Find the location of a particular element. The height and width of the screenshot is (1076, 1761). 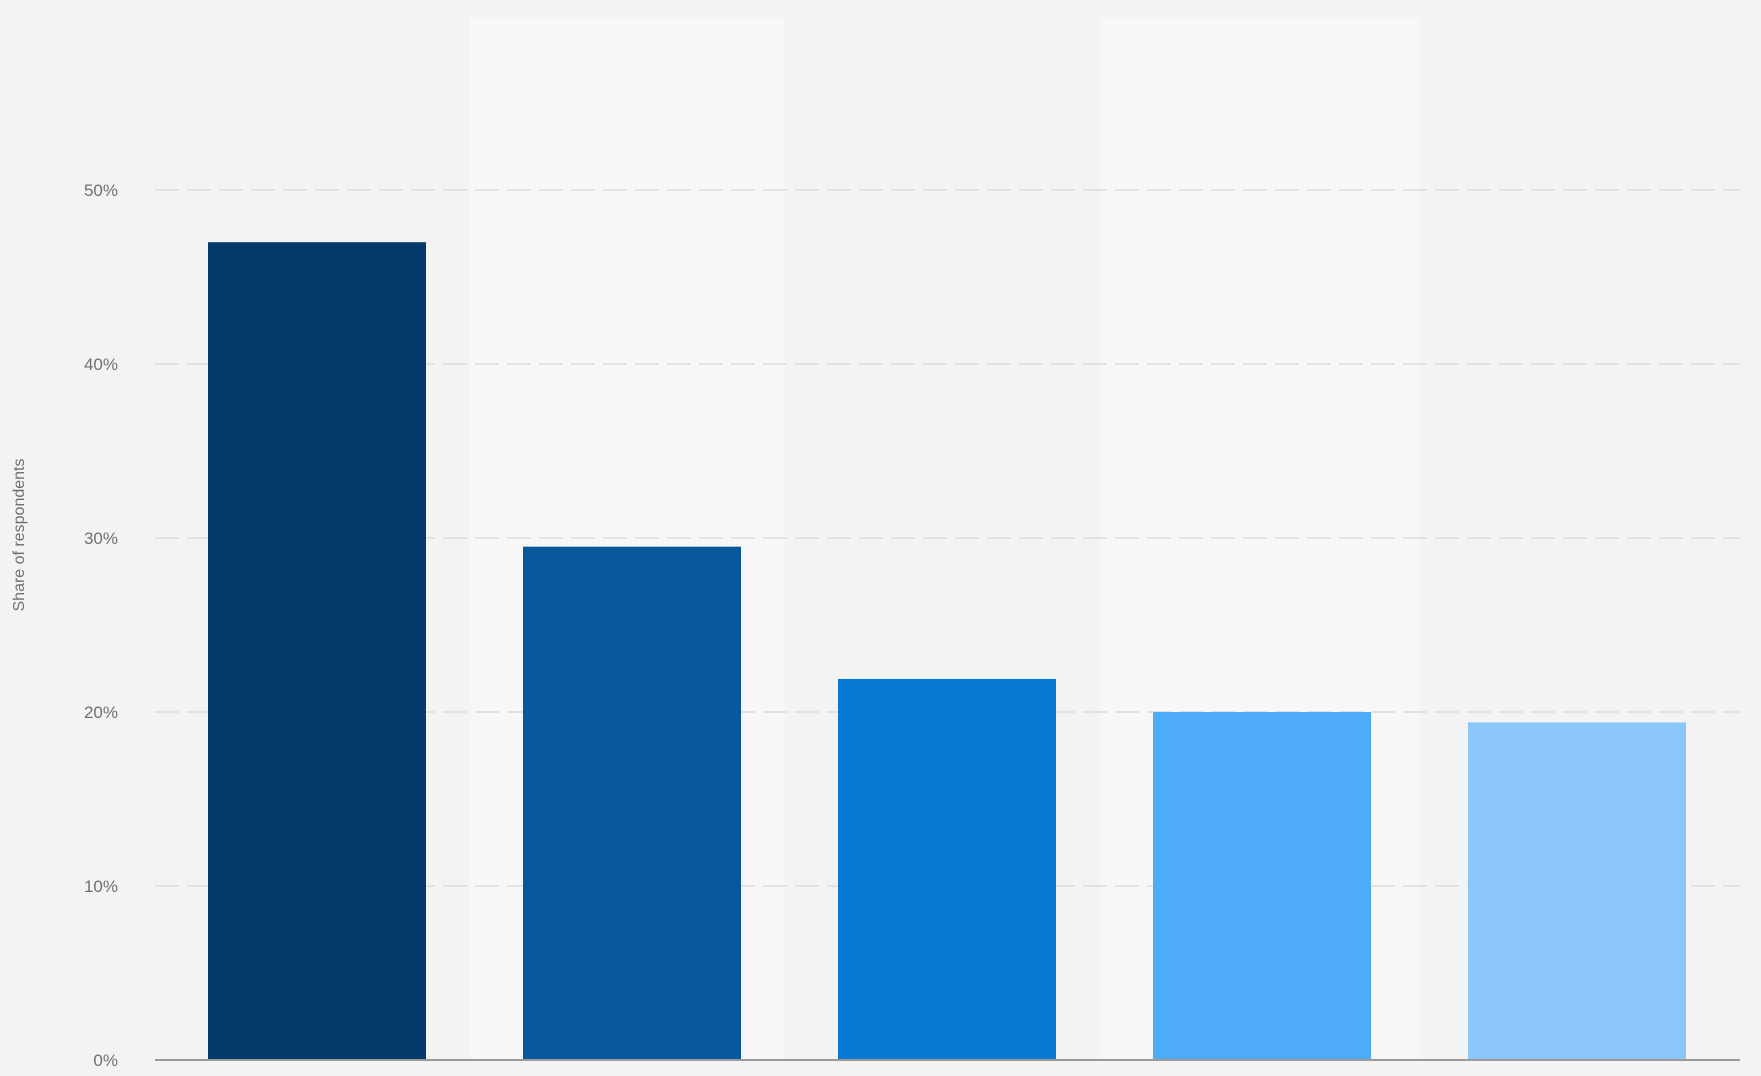

y-tick-label: 30% is located at coordinates (101, 538).